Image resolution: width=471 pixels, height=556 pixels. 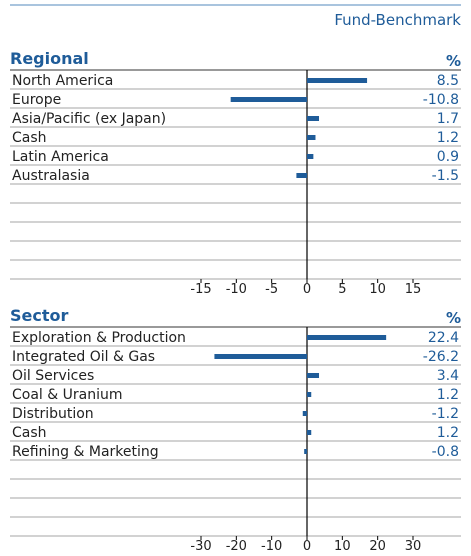 I want to click on category-label: Refining & Marketing, so click(x=85, y=452).